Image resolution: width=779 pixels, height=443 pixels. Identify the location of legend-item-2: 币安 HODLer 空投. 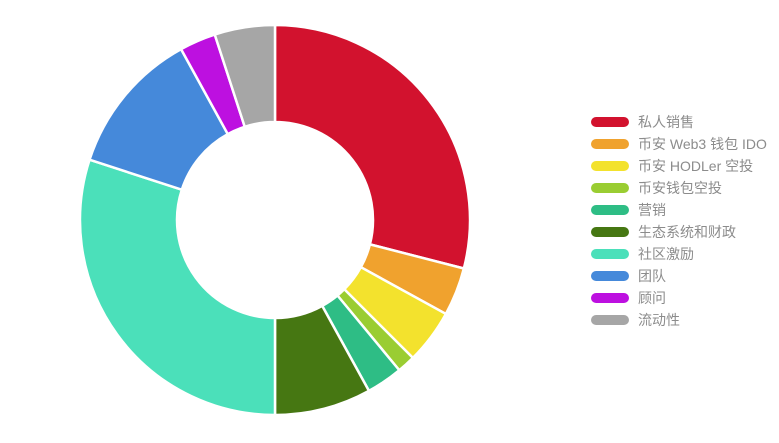
(679, 166).